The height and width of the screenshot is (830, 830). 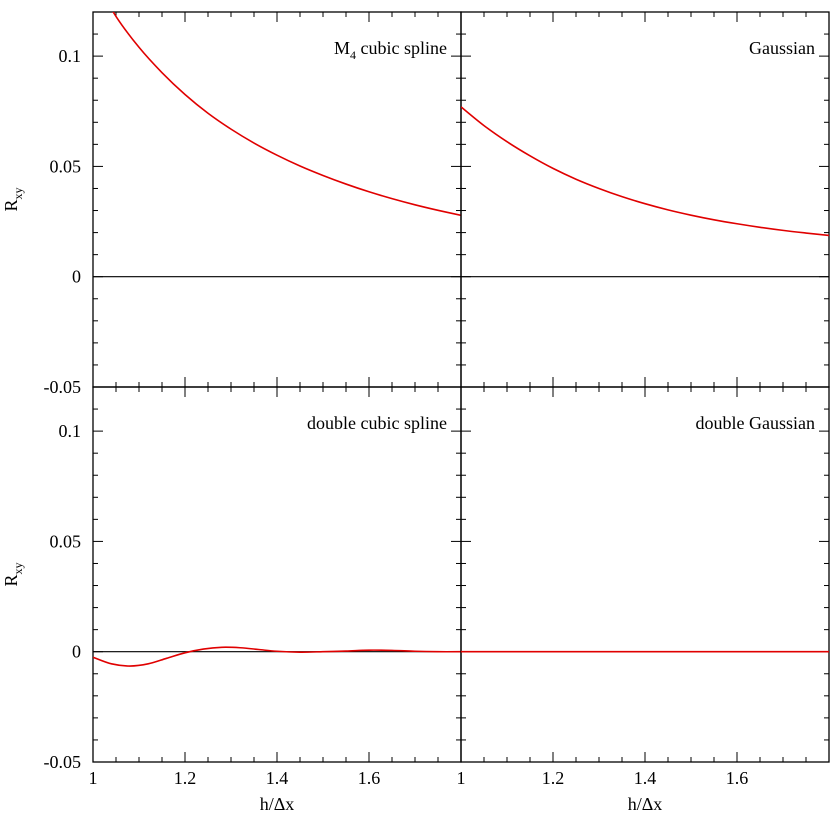 I want to click on panel-title: M4 cubic spline, so click(x=390, y=50).